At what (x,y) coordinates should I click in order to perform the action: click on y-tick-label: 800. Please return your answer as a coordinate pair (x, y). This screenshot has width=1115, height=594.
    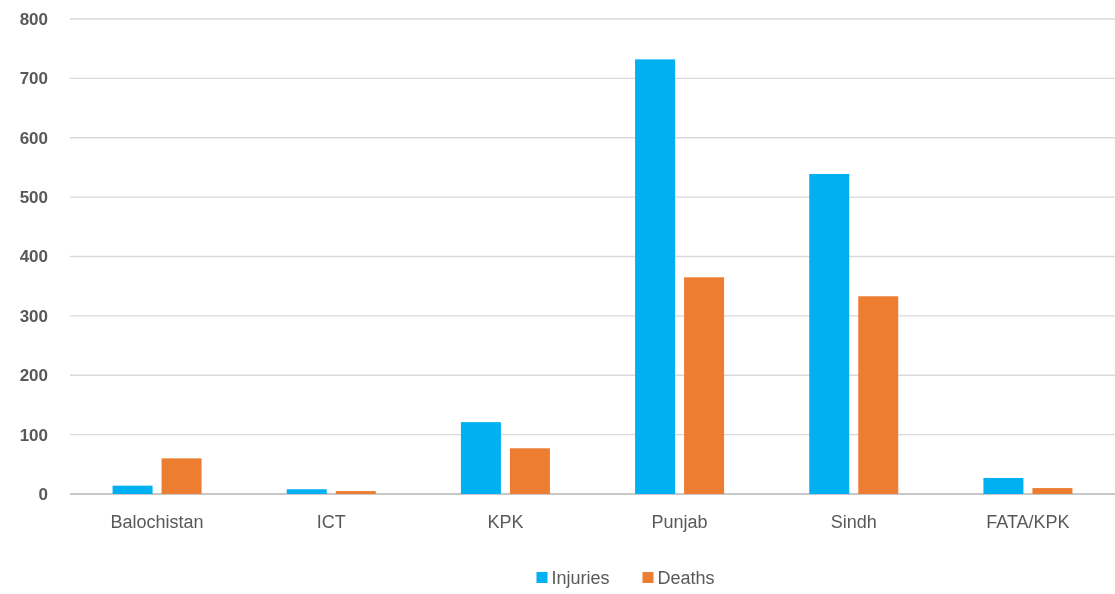
    Looking at the image, I should click on (33, 19).